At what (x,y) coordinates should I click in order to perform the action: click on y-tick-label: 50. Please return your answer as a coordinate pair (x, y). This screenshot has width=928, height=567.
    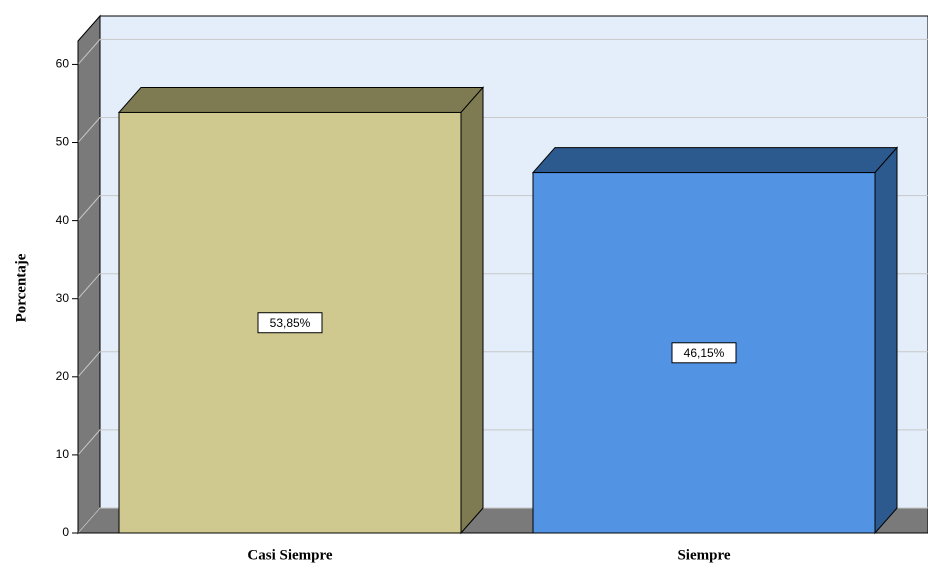
    Looking at the image, I should click on (63, 142).